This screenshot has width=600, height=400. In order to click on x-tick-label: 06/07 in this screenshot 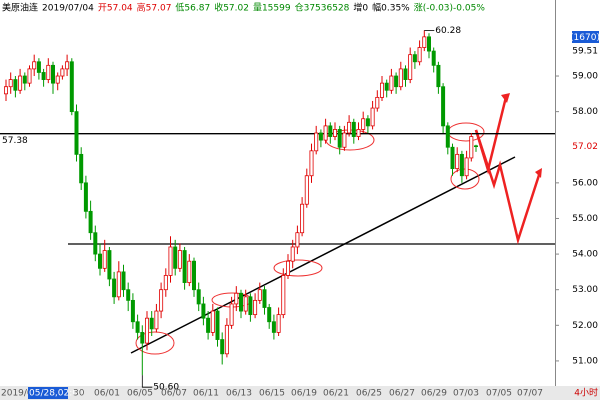, I will do `click(174, 394)`.